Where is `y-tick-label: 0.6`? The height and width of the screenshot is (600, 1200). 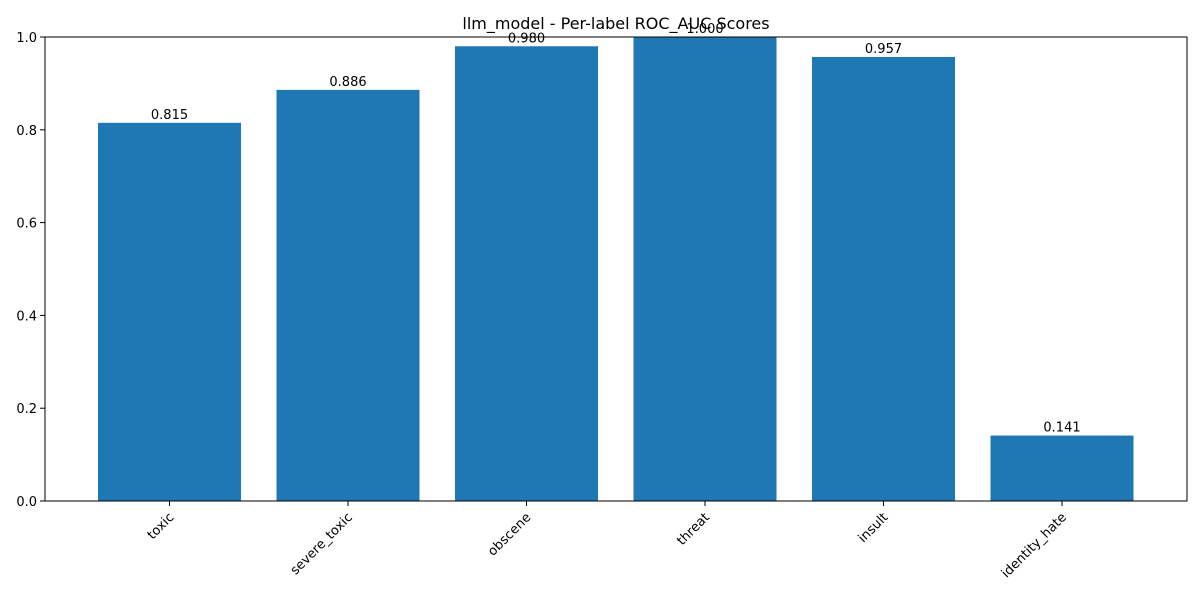 y-tick-label: 0.6 is located at coordinates (26, 224).